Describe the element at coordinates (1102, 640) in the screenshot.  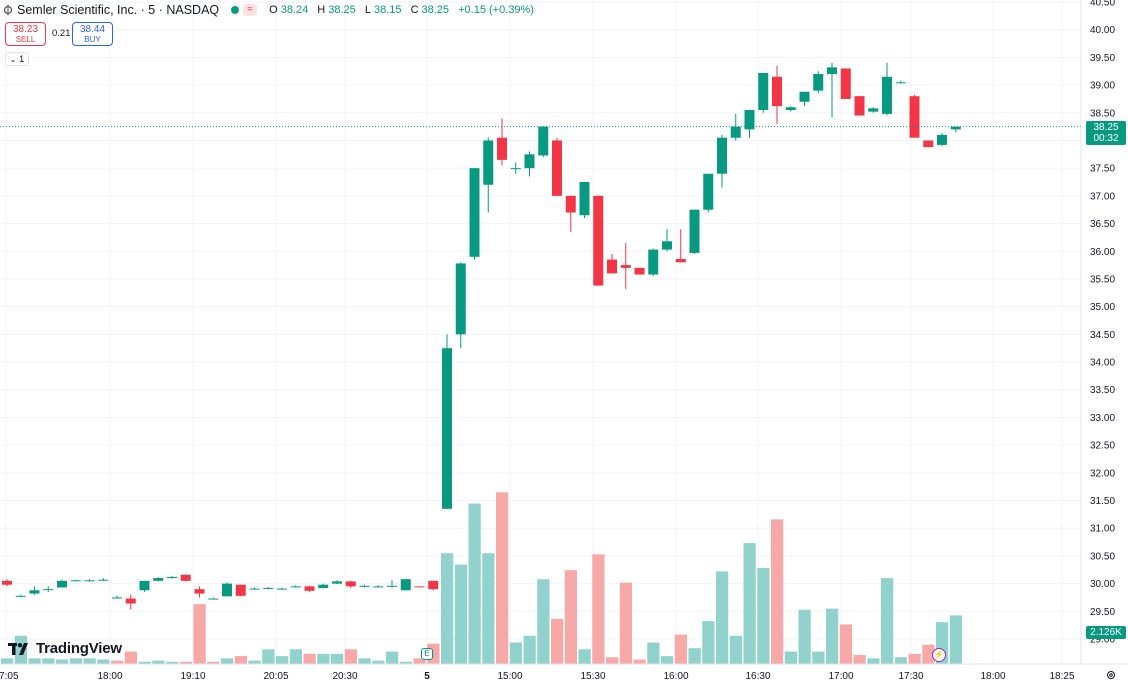
I see `price-tick-label: 29.00` at that location.